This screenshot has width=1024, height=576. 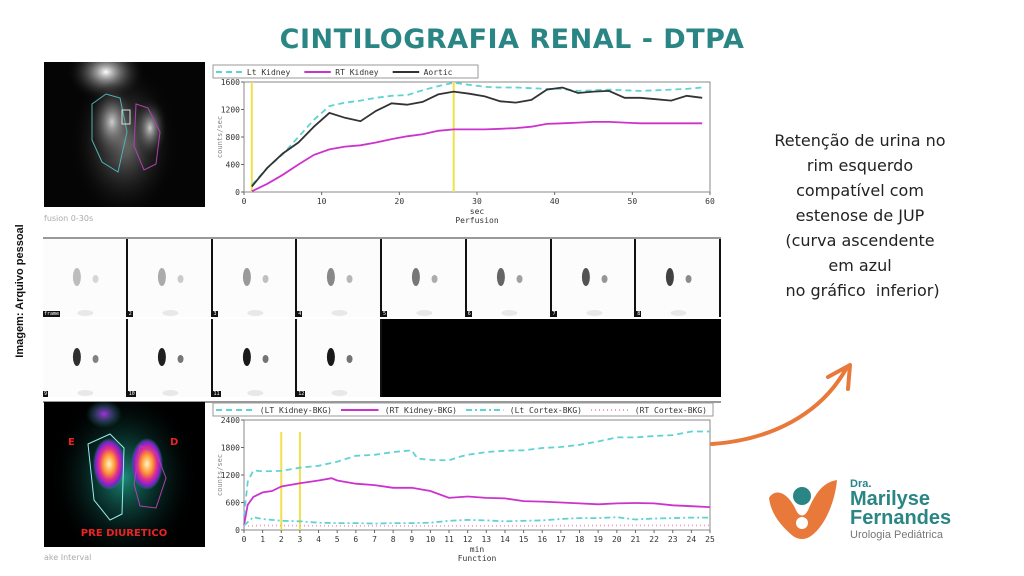 I want to click on frame-number: 3, so click(x=215, y=314).